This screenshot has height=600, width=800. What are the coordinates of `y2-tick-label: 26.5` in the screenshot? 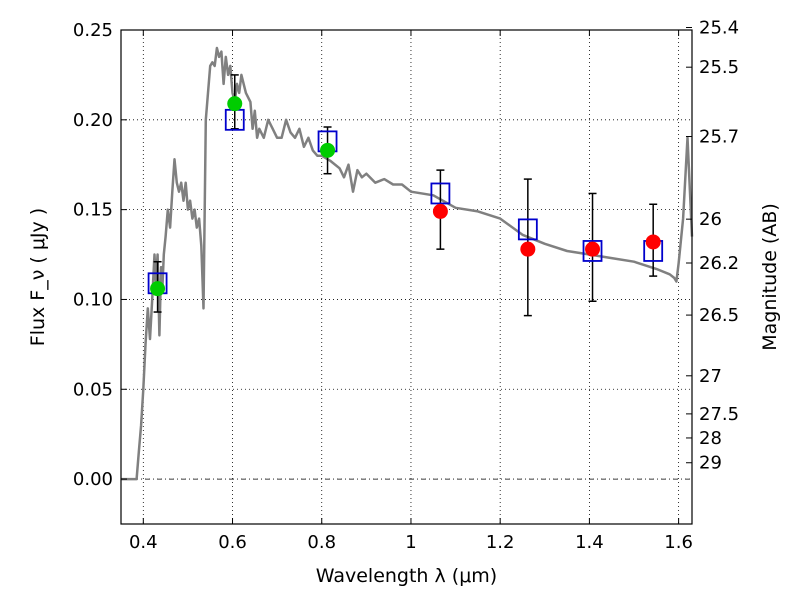 It's located at (719, 315).